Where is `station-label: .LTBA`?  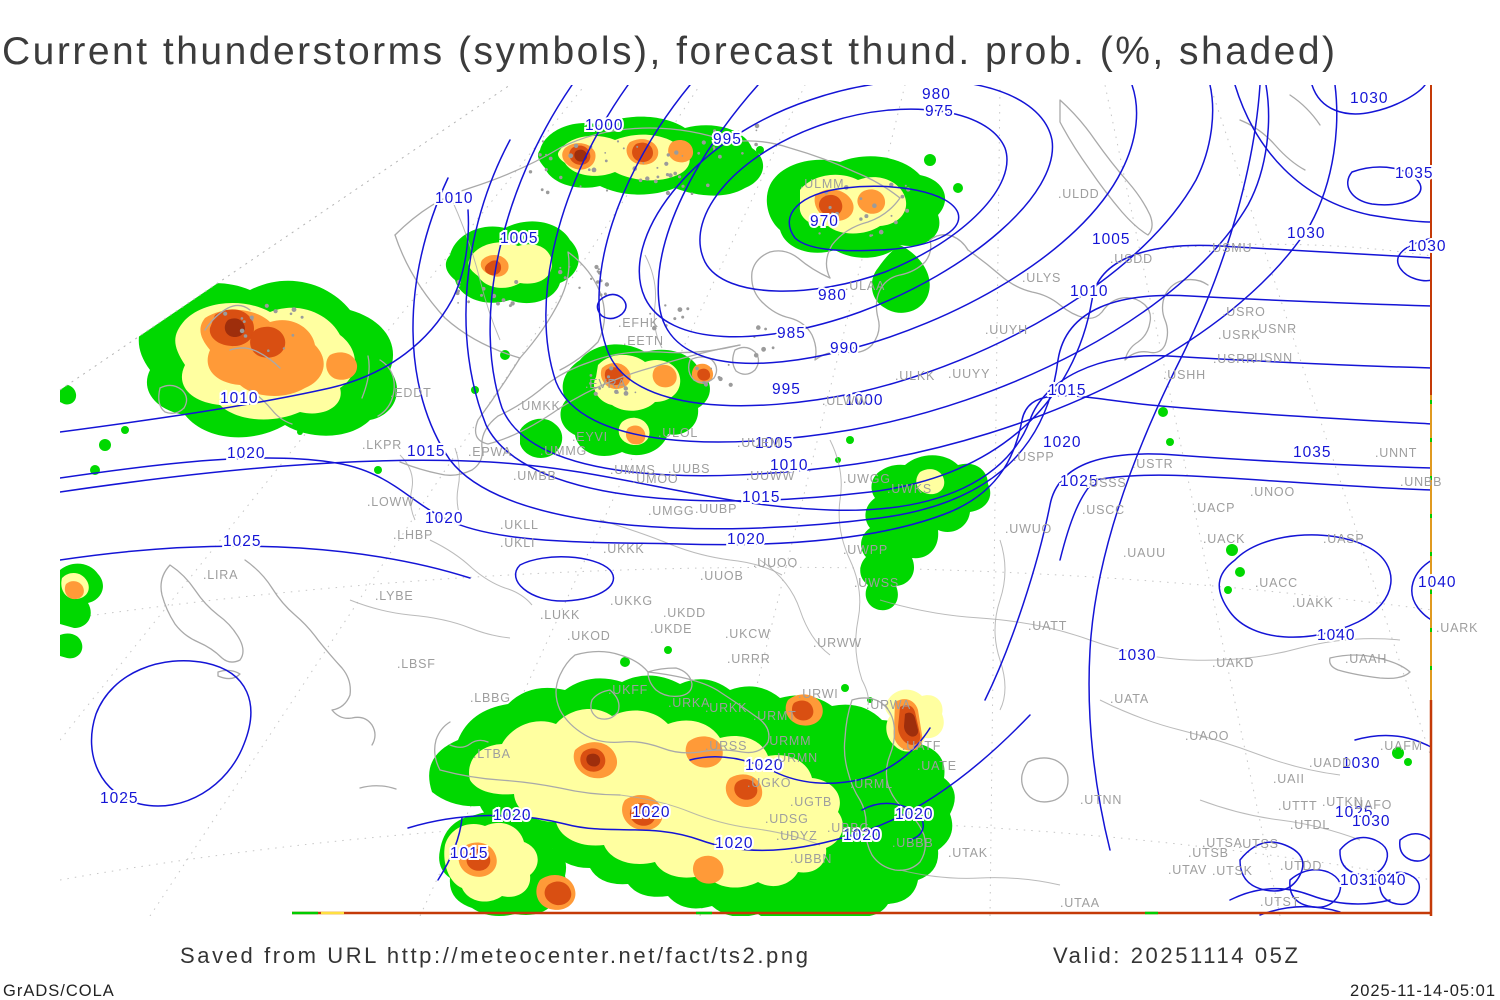
station-label: .LTBA is located at coordinates (492, 754).